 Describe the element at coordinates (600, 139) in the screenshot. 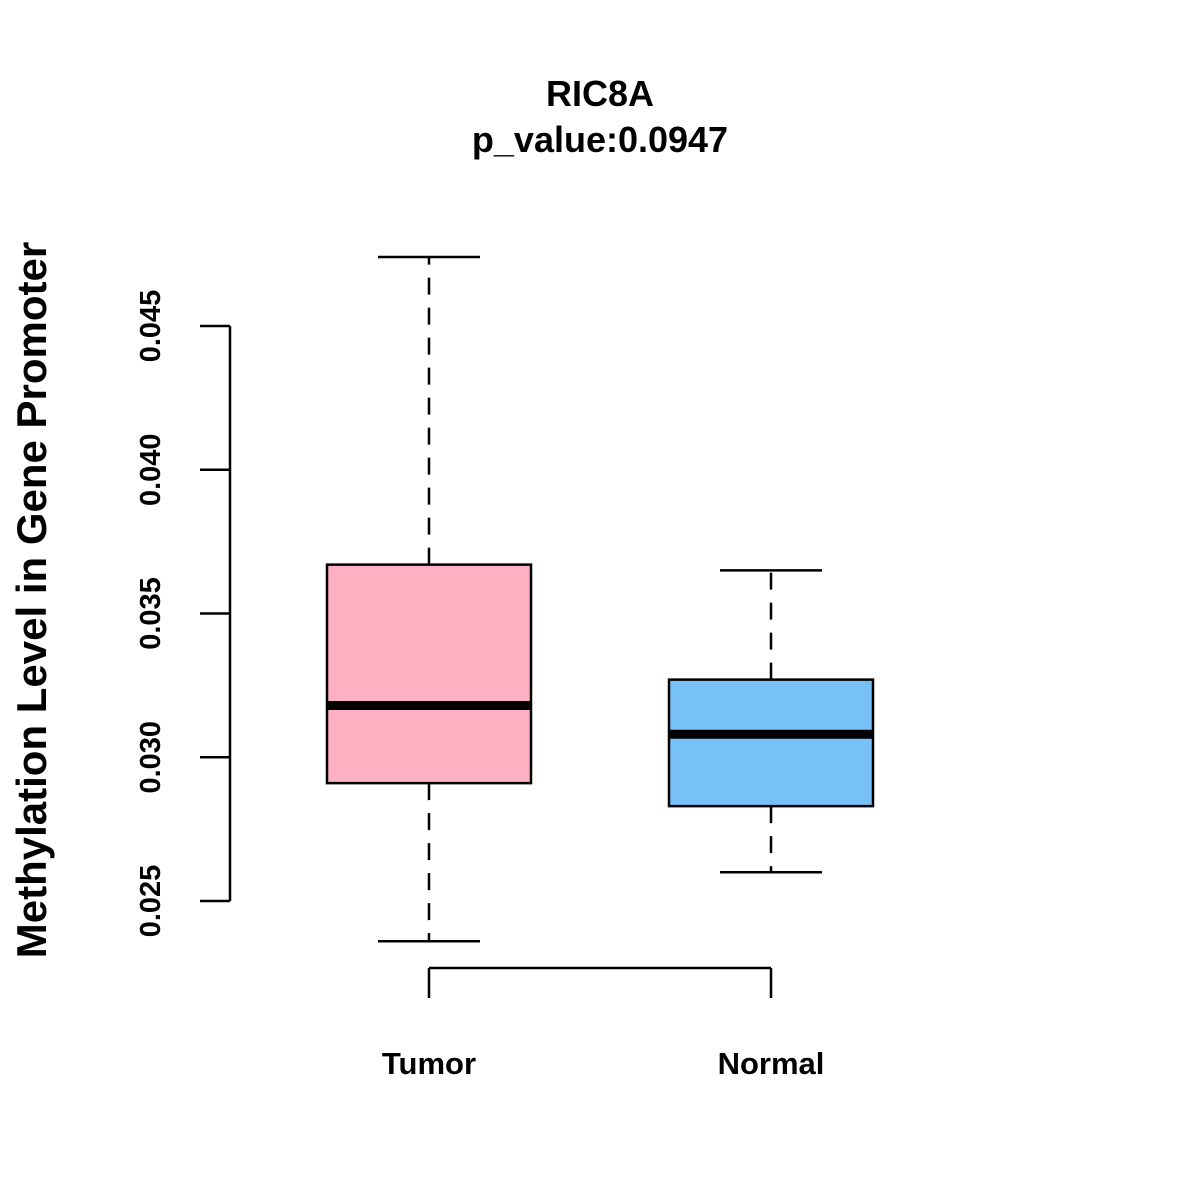

I see `chart-subtitle: p_value:0.0947` at that location.